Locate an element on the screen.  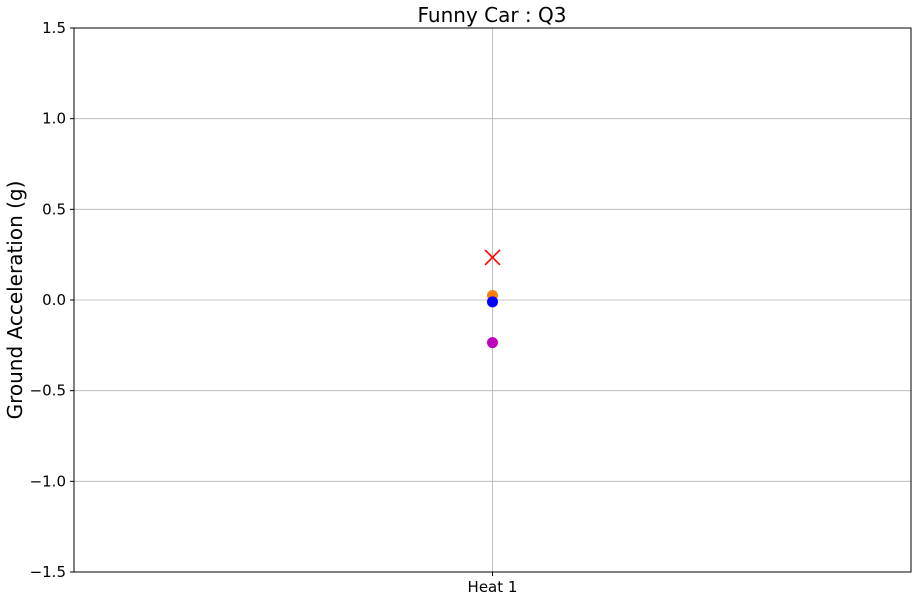
y-tick-label: 1.5 is located at coordinates (54, 28).